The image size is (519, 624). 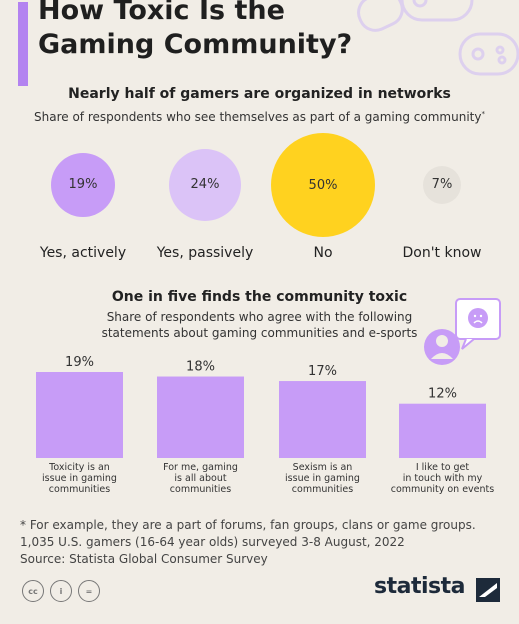 What do you see at coordinates (323, 467) in the screenshot?
I see `bar-category-label: Sexism is an` at bounding box center [323, 467].